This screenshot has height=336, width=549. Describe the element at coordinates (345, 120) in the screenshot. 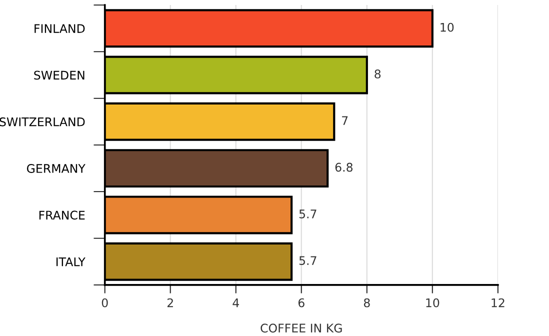

I see `data-label: 7` at that location.